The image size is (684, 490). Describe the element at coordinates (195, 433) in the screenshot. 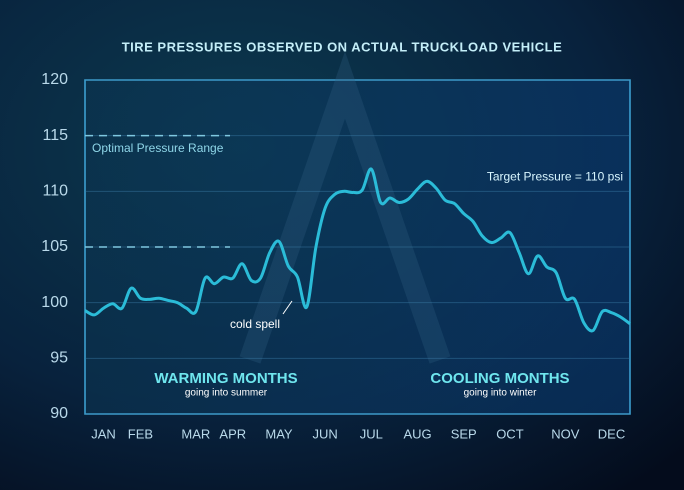

I see `x-tick-label: MAR` at that location.